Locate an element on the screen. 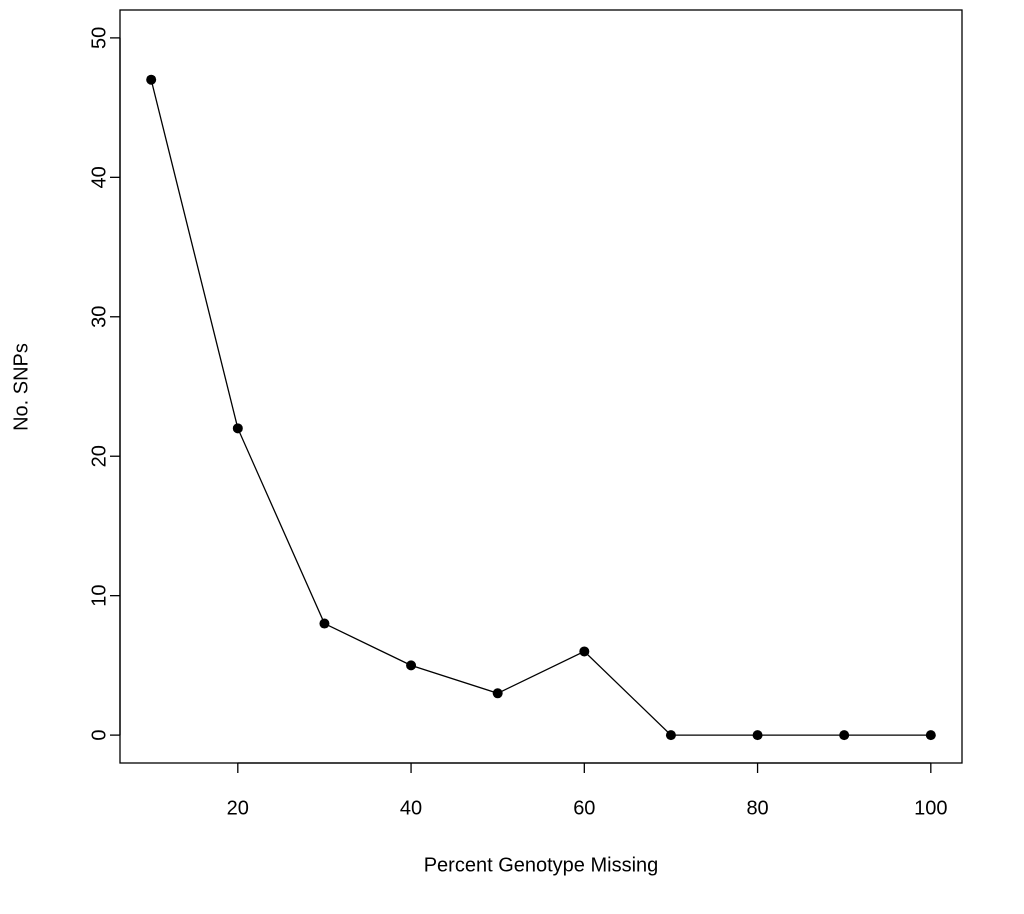 The width and height of the screenshot is (1024, 914). x-tick-label: 40 is located at coordinates (411, 808).